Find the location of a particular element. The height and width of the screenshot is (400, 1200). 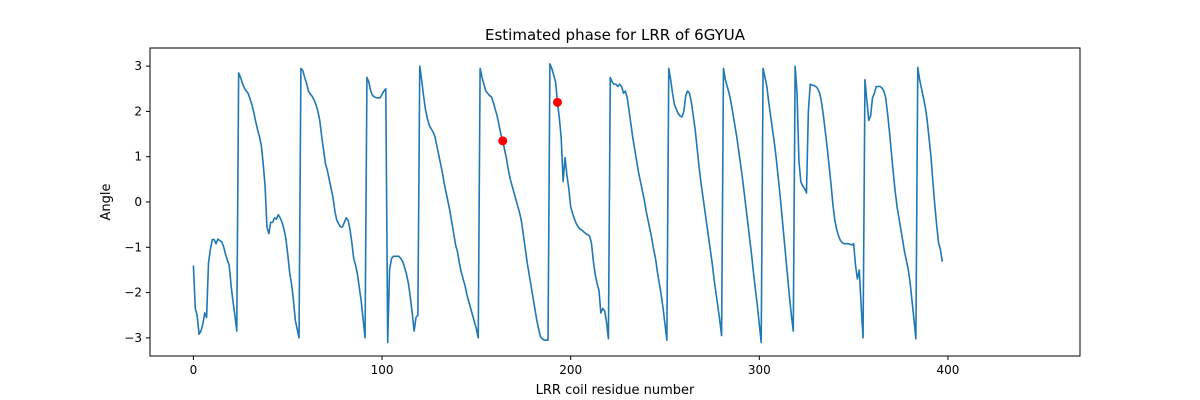

x-tick-label: 400 is located at coordinates (947, 370).